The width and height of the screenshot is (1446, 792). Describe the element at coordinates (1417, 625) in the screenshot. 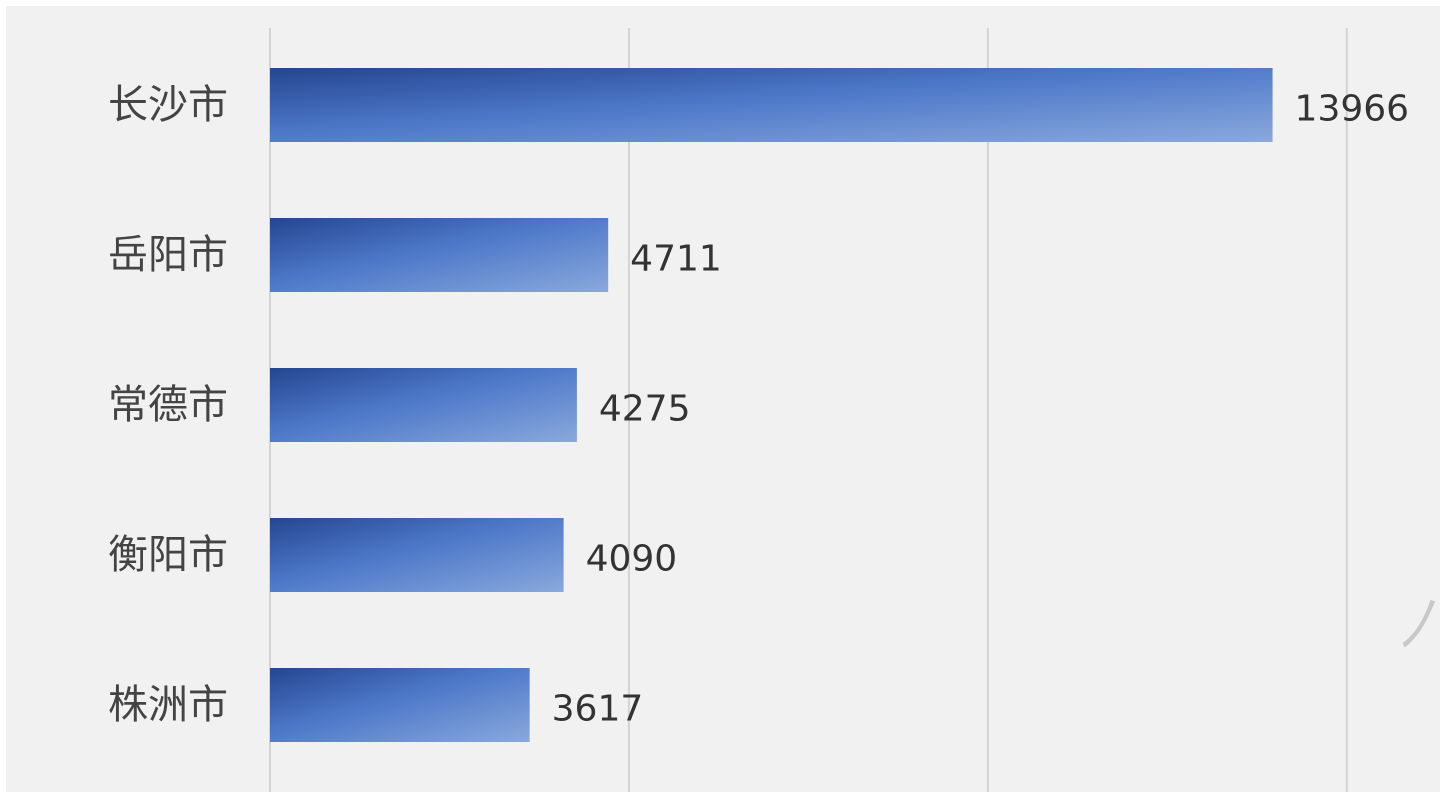

I see `watermark-mark: ﾉ` at that location.